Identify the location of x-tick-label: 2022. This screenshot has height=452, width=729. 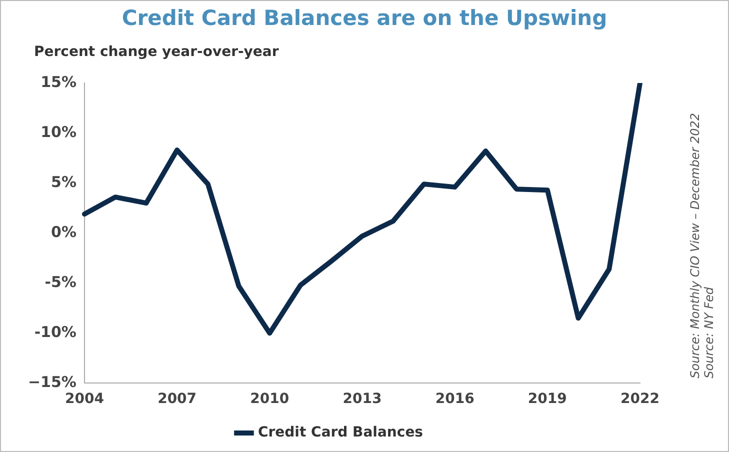
(640, 399).